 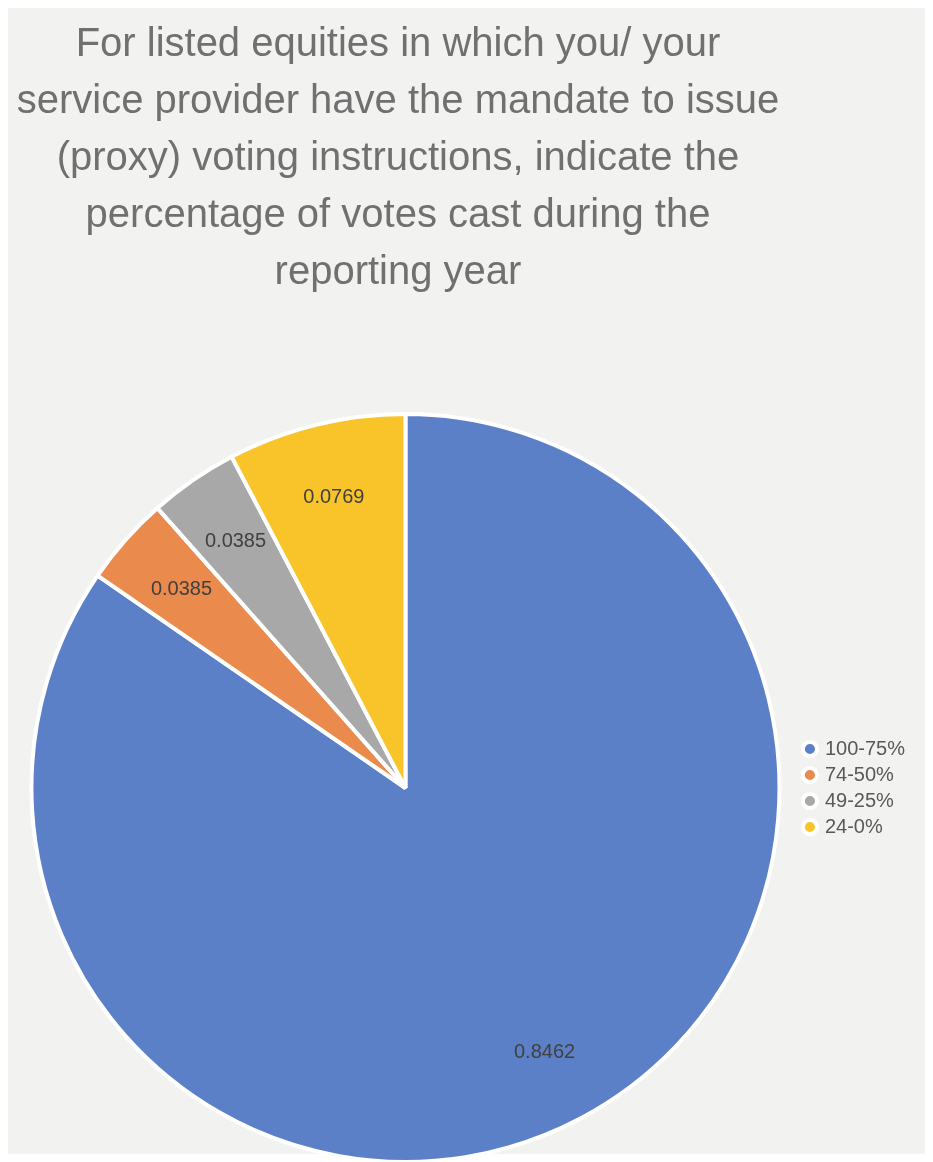 I want to click on legend-label: 49-25%, so click(x=859, y=799).